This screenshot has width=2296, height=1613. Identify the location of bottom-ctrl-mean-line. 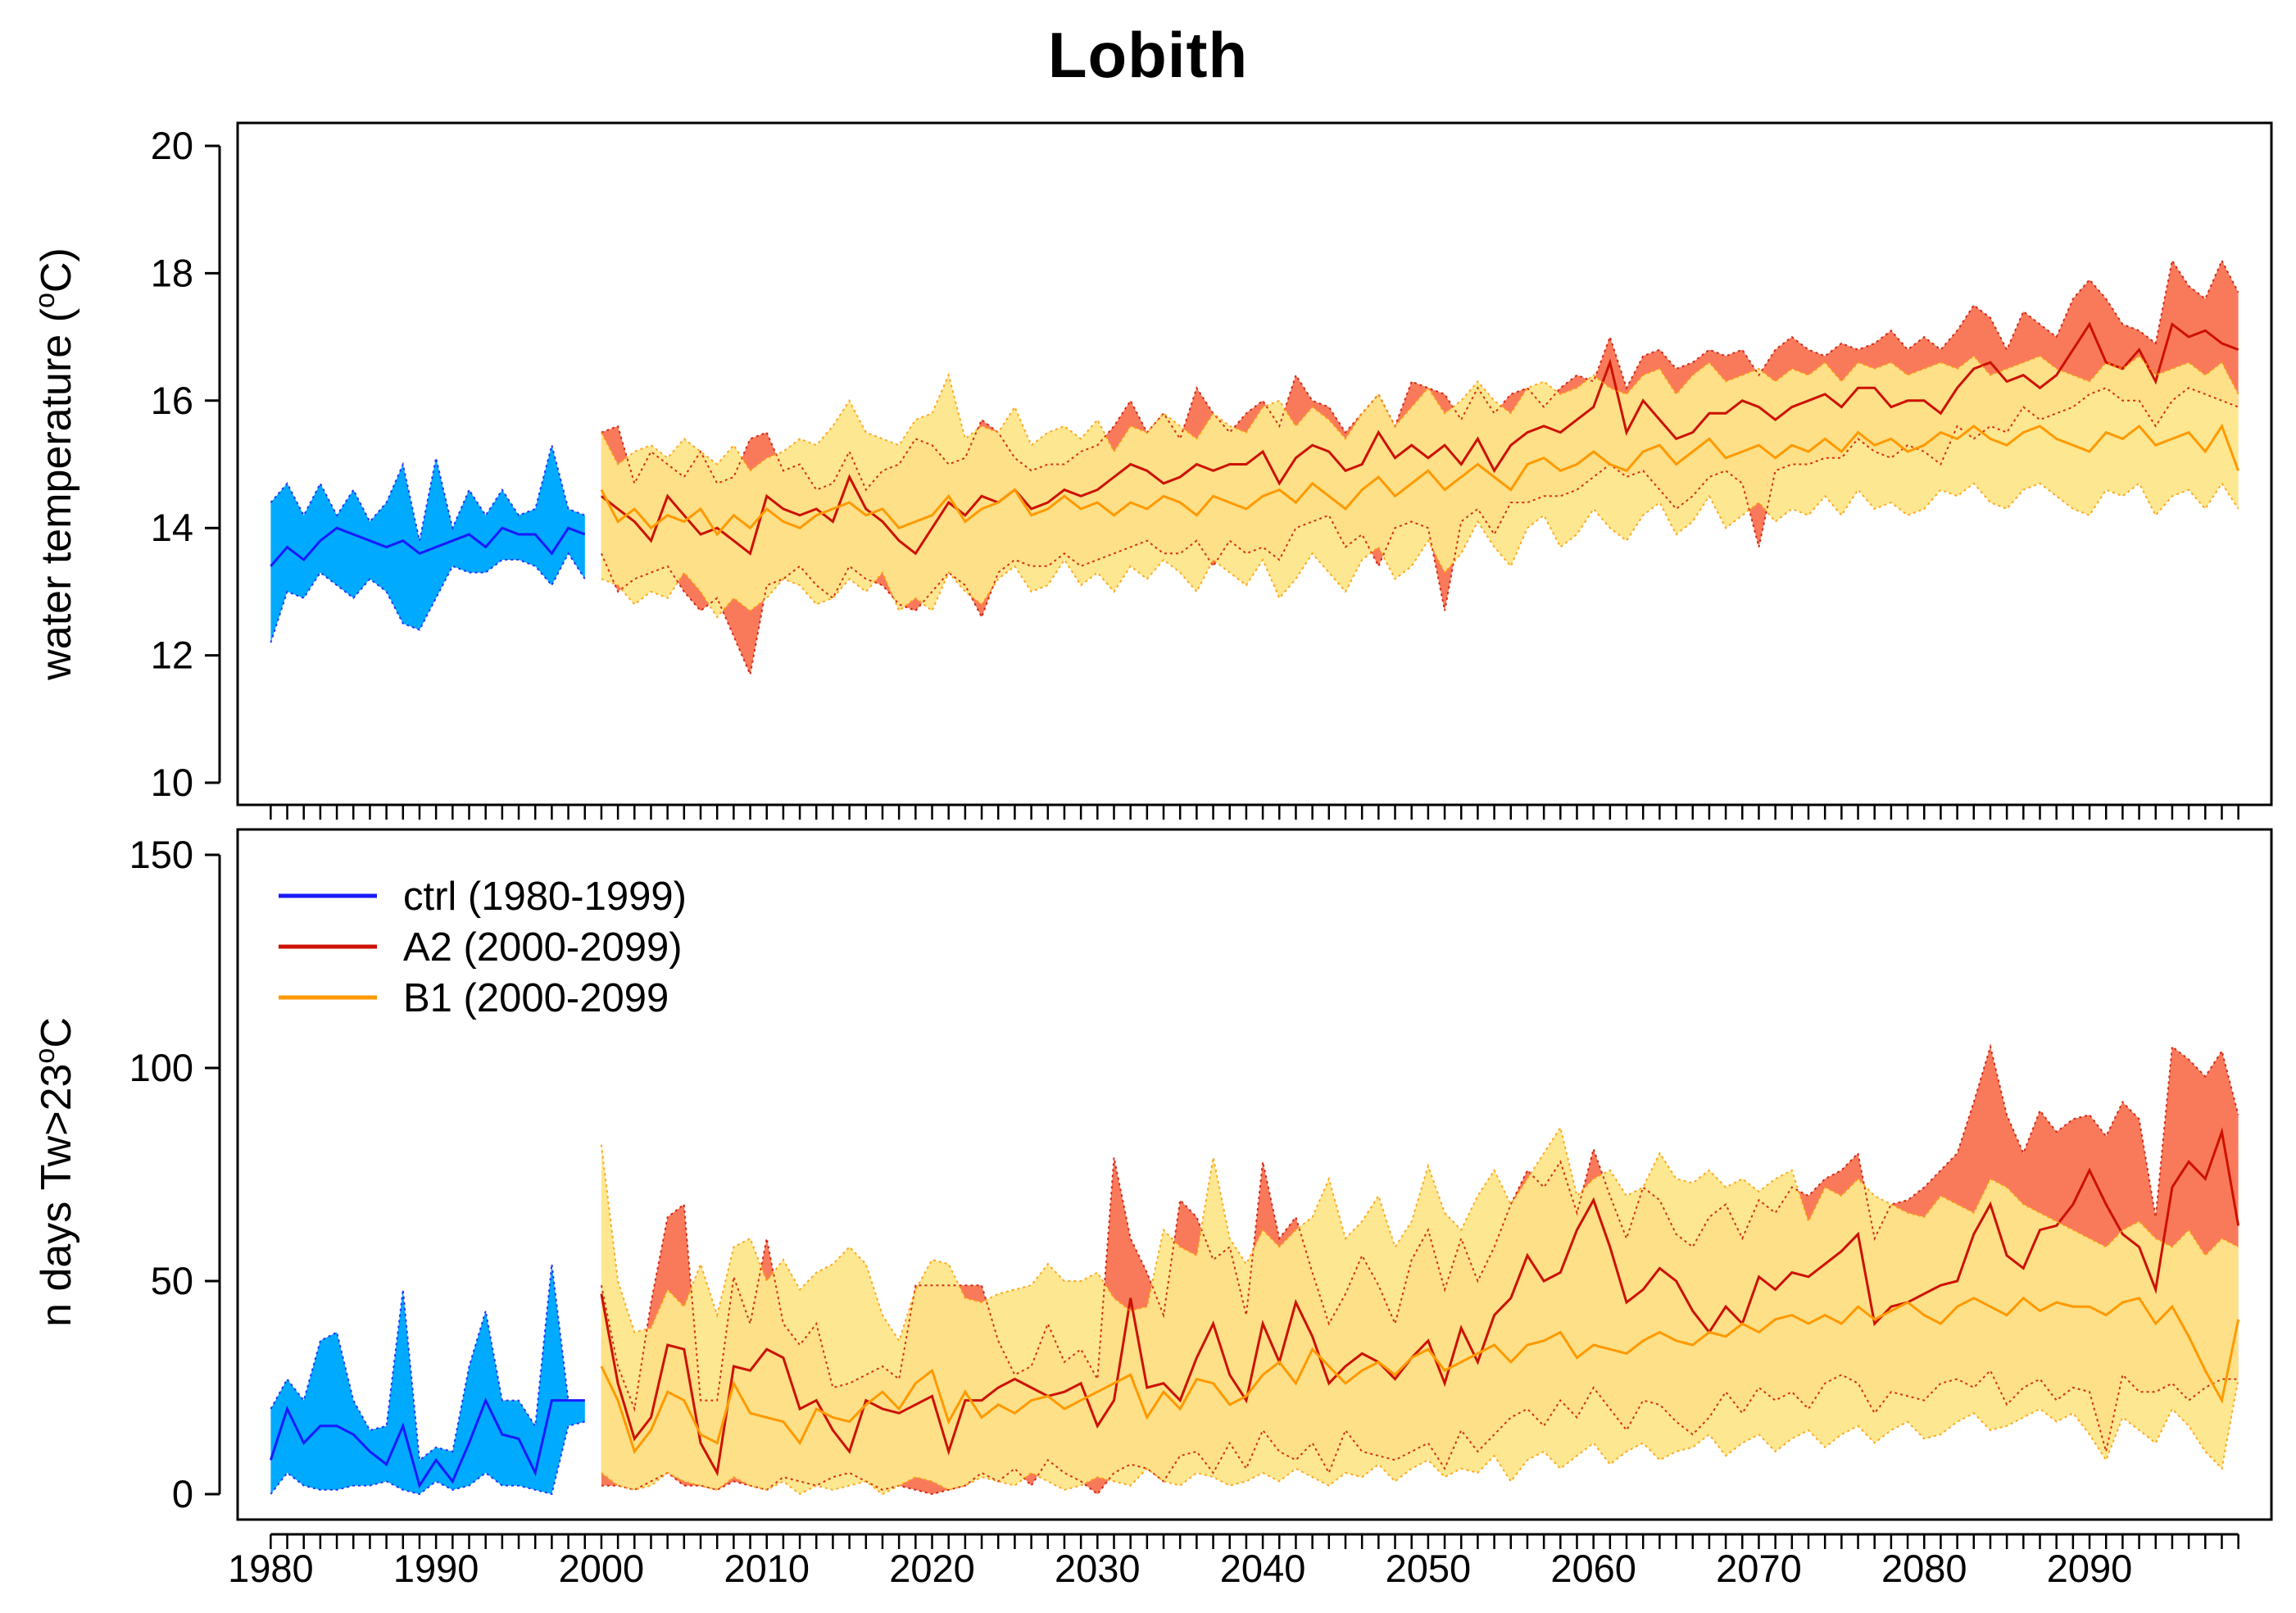
(427, 1443).